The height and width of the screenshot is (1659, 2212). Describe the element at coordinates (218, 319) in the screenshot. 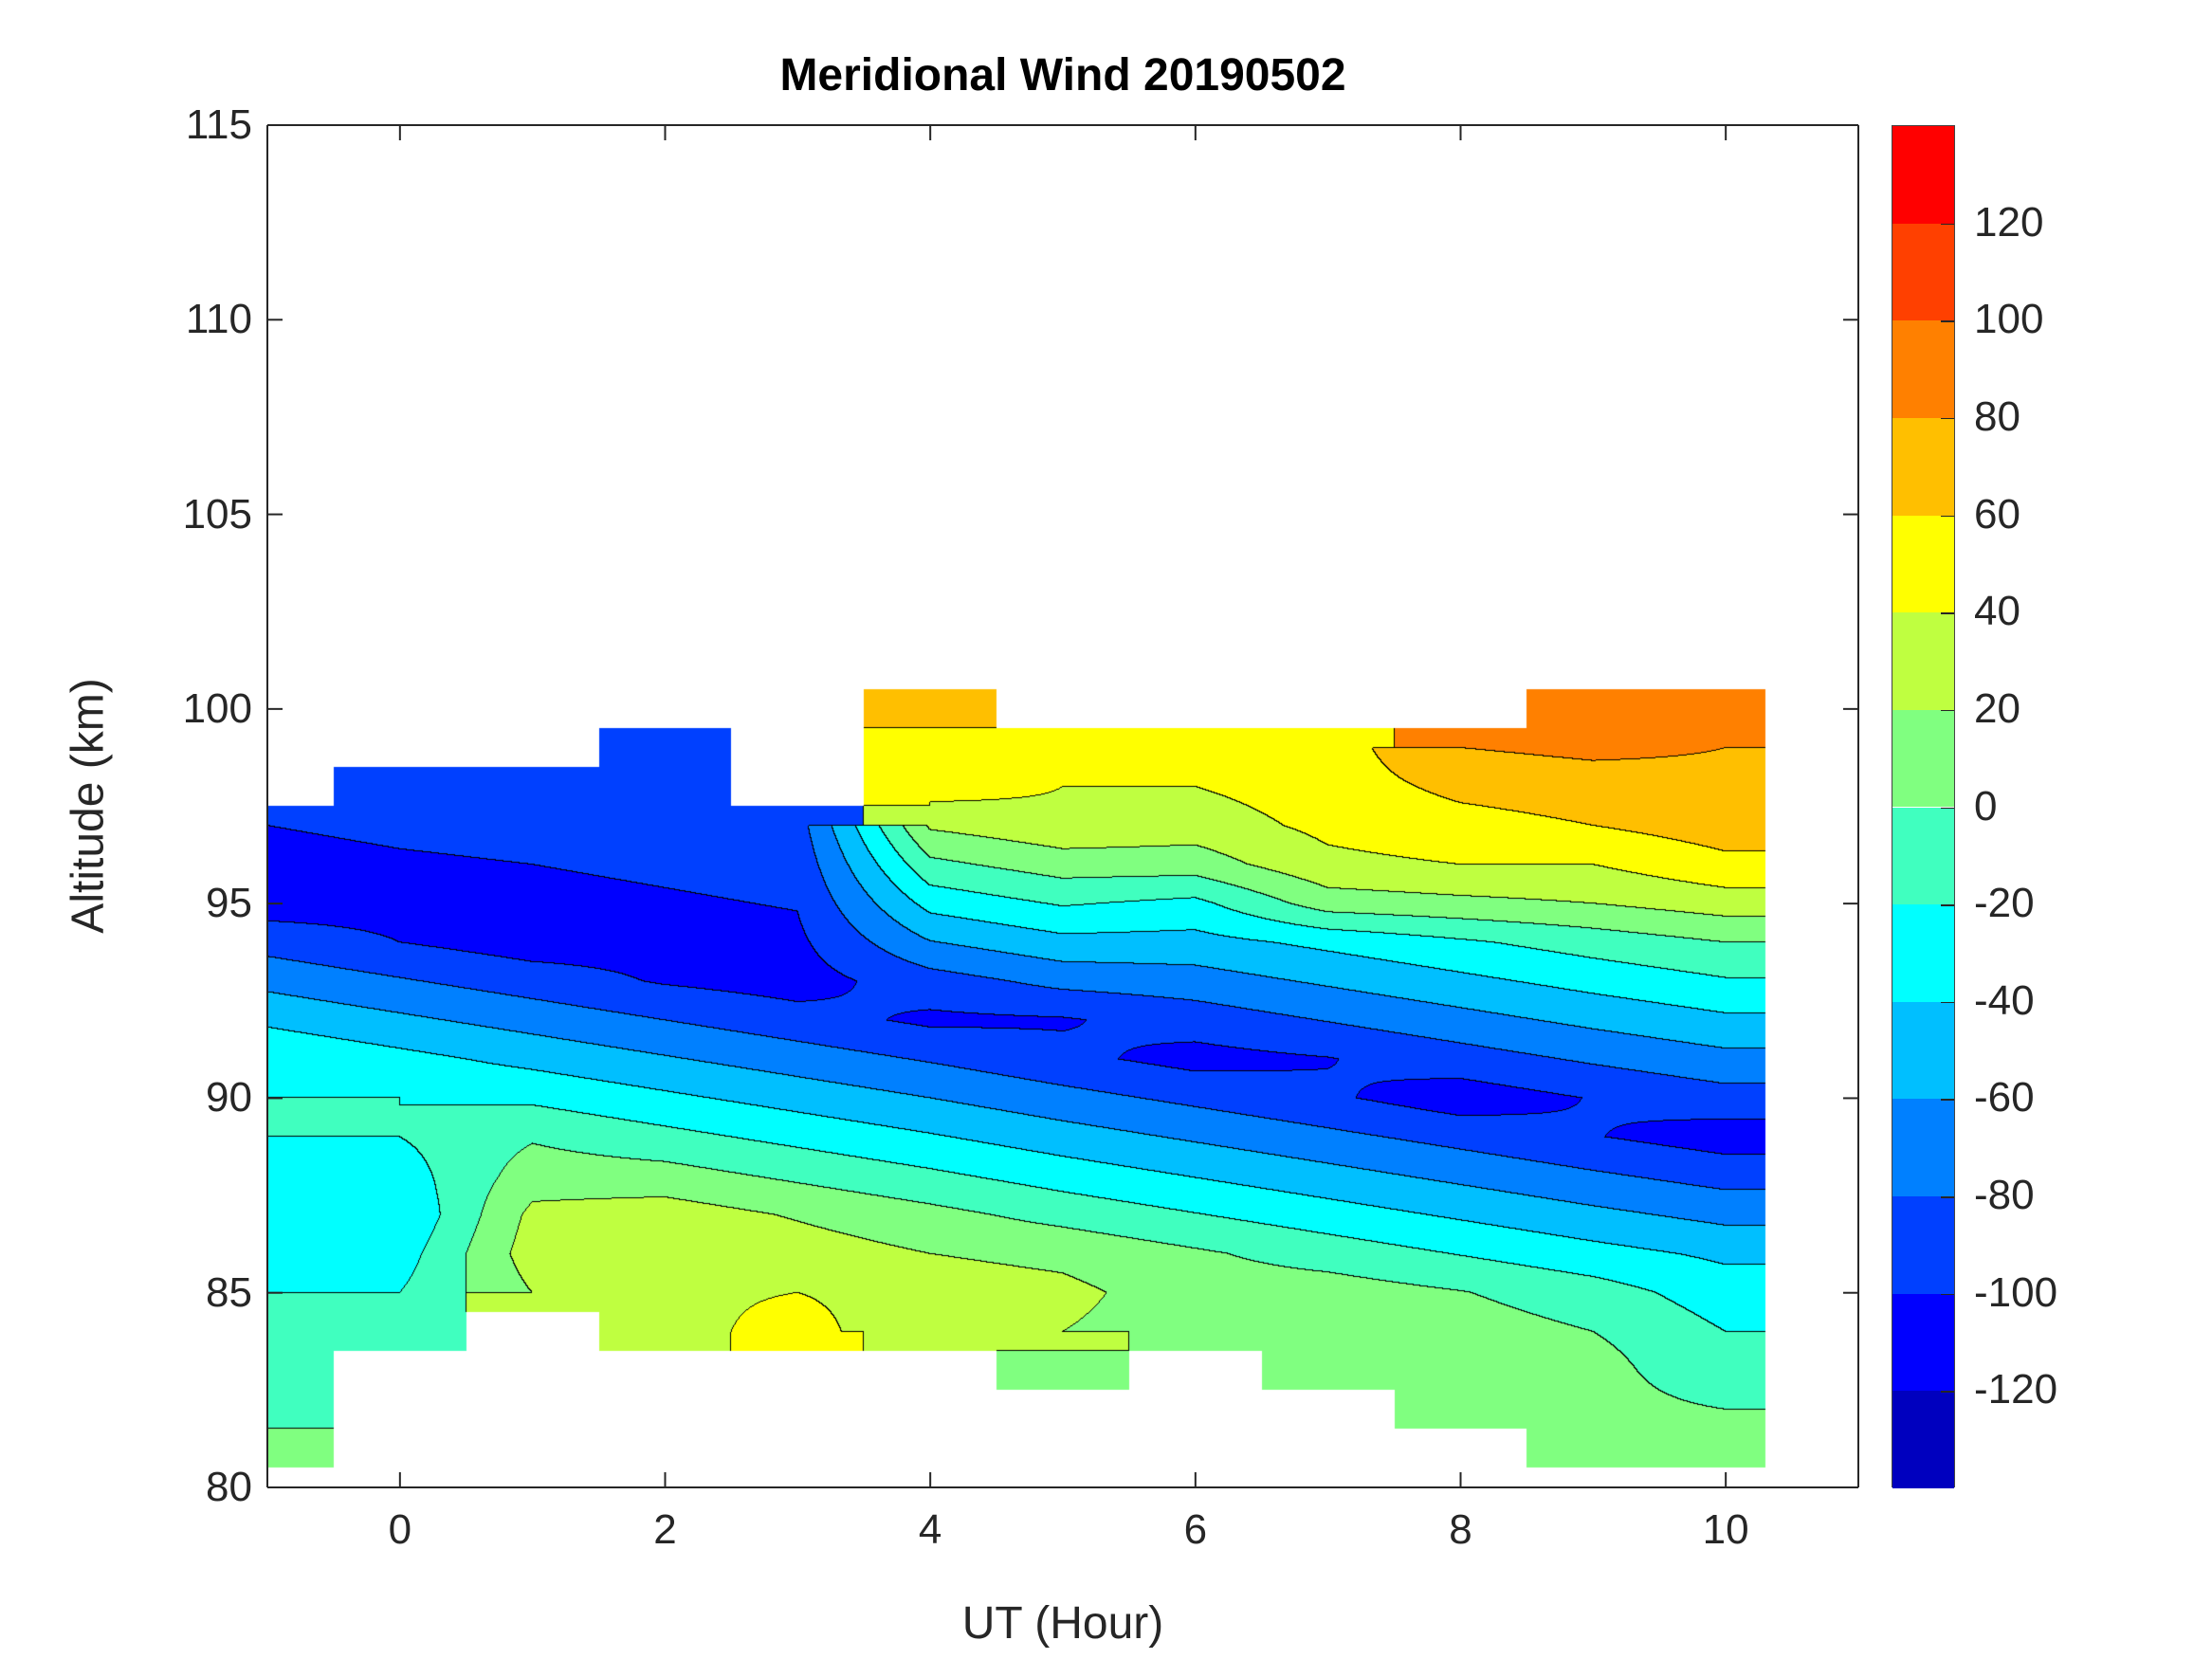

I see `y-tick-label: 110` at that location.